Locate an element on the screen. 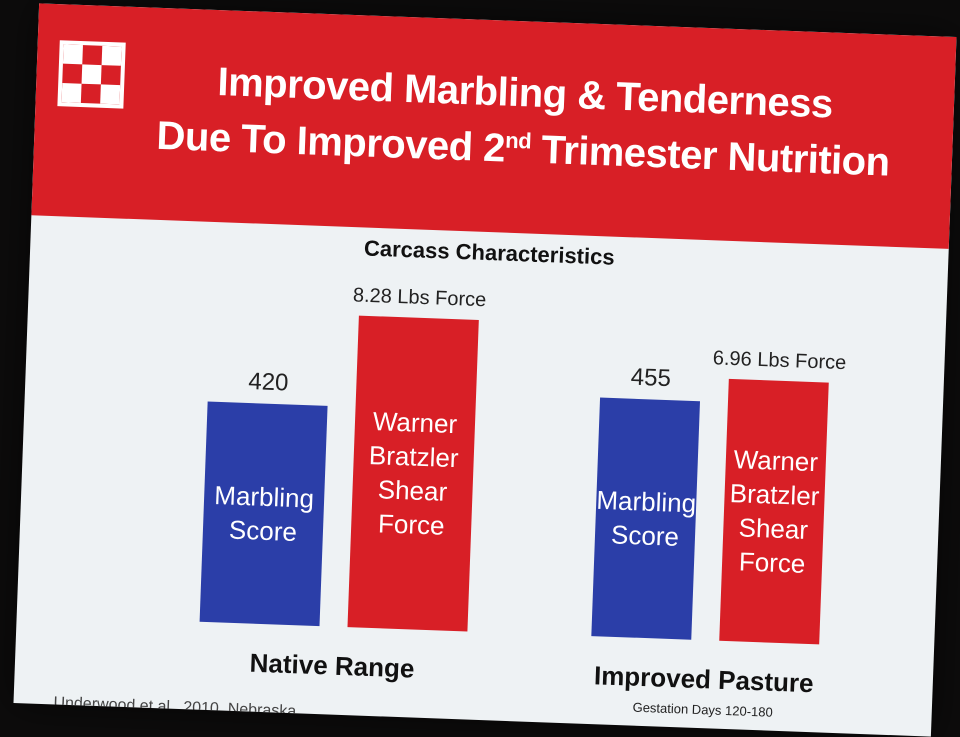  category-label: Improved Pasture is located at coordinates (704, 679).